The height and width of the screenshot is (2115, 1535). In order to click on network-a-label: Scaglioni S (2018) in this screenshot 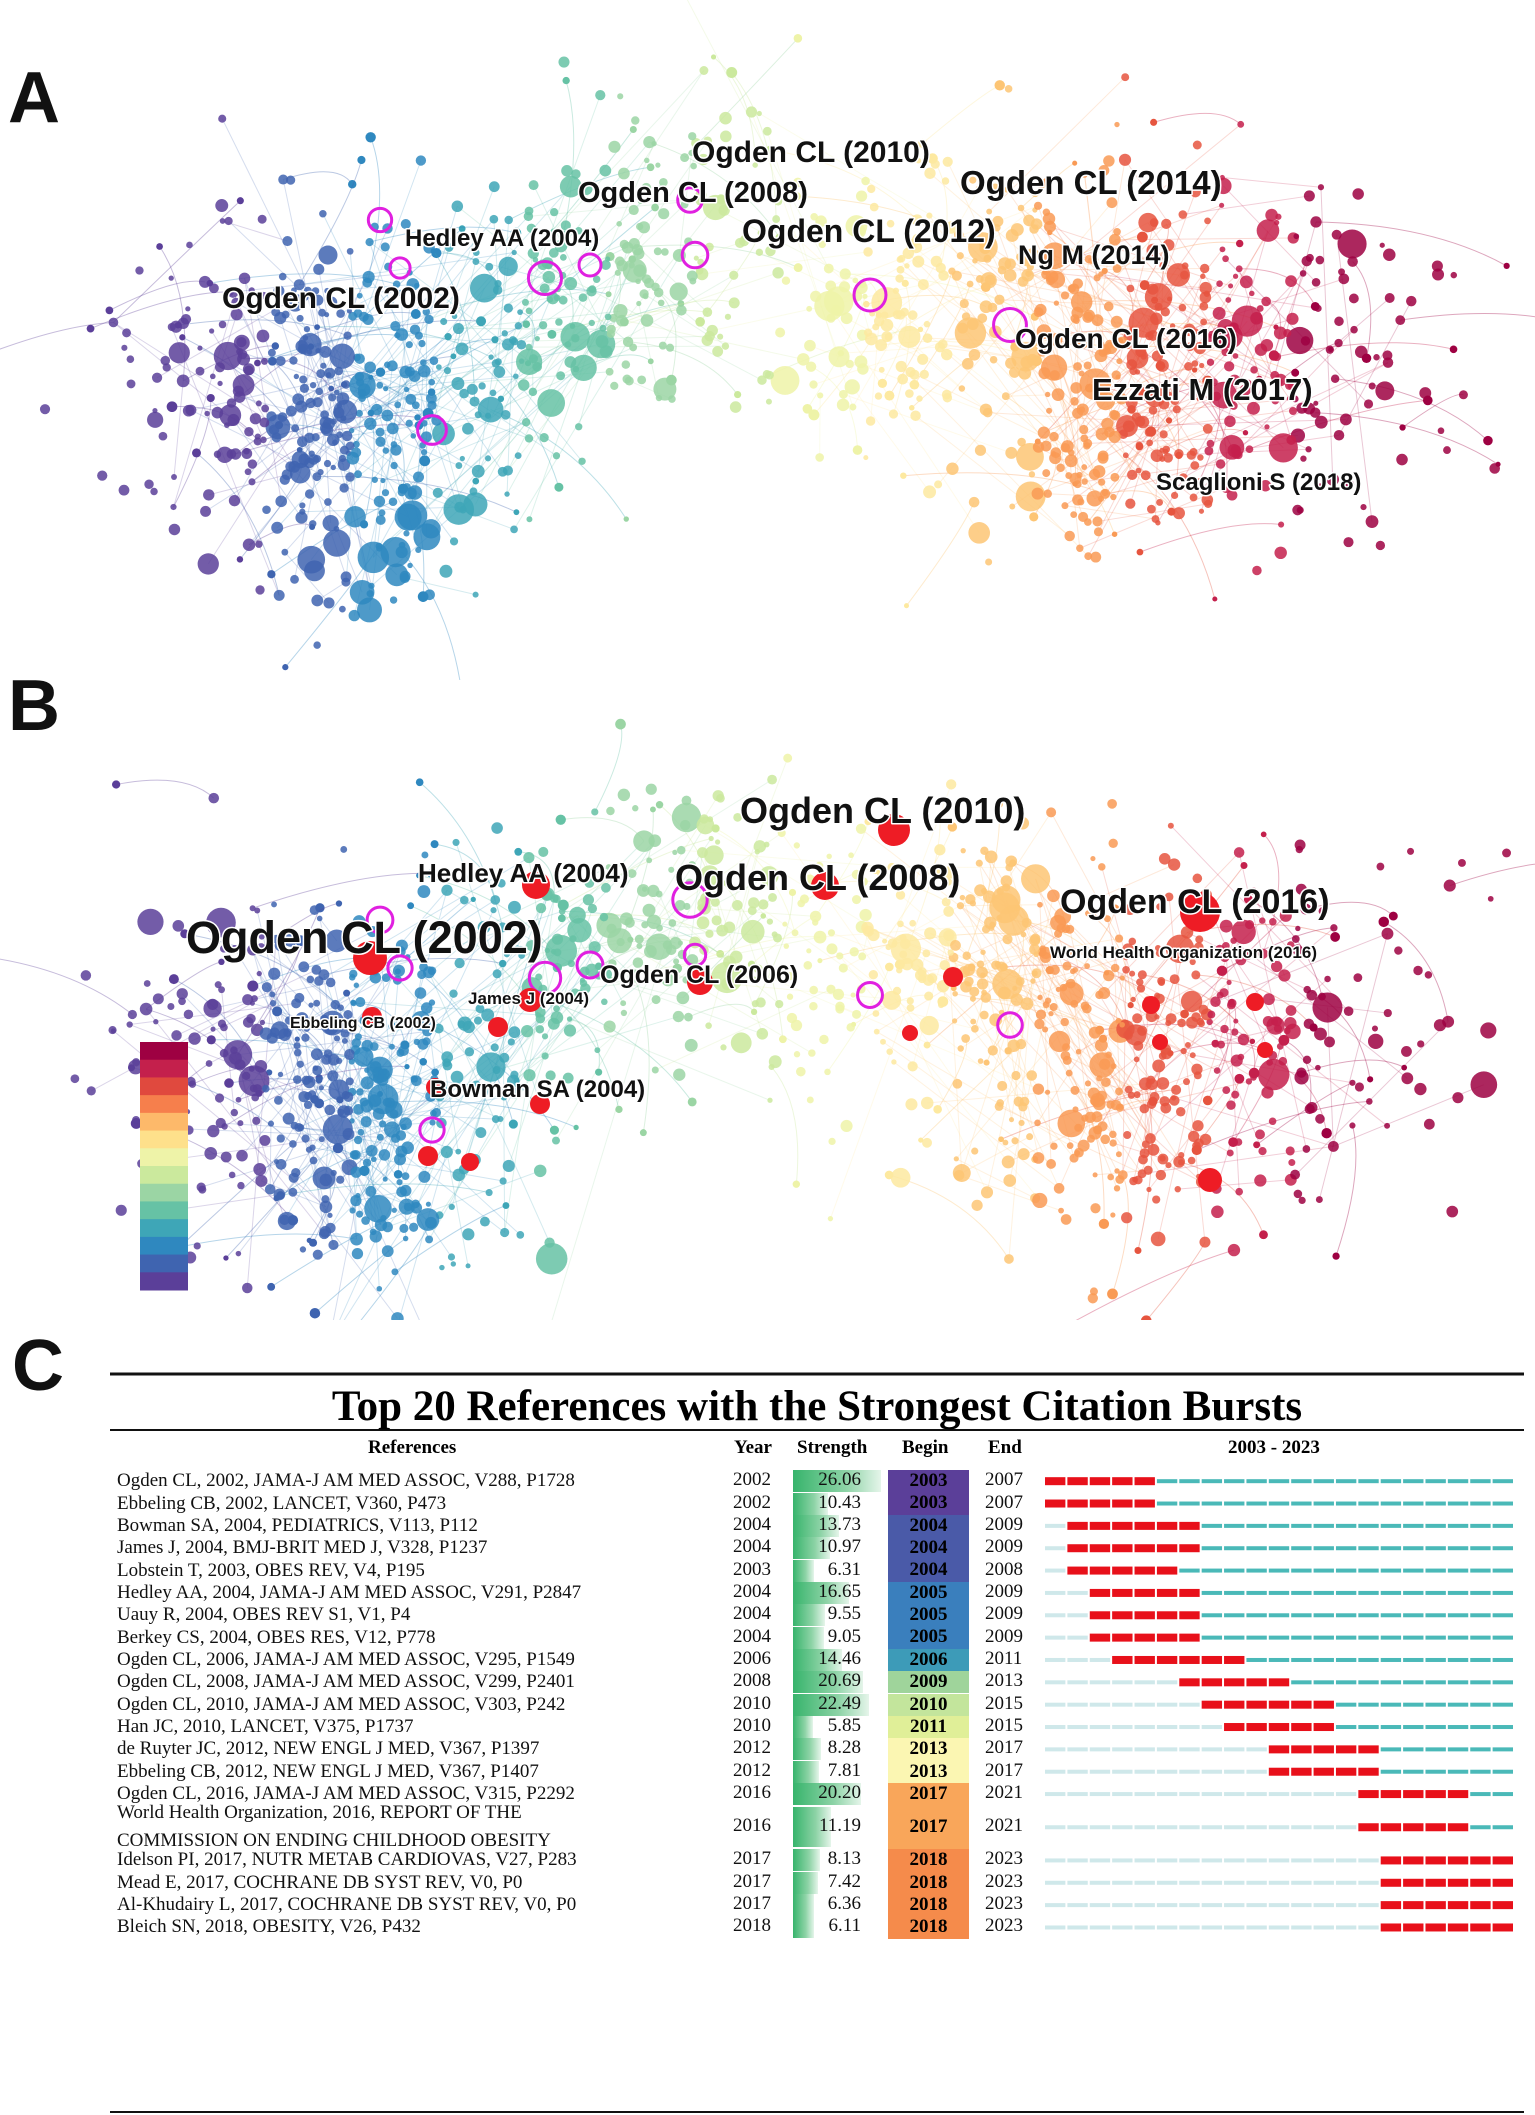, I will do `click(1258, 482)`.